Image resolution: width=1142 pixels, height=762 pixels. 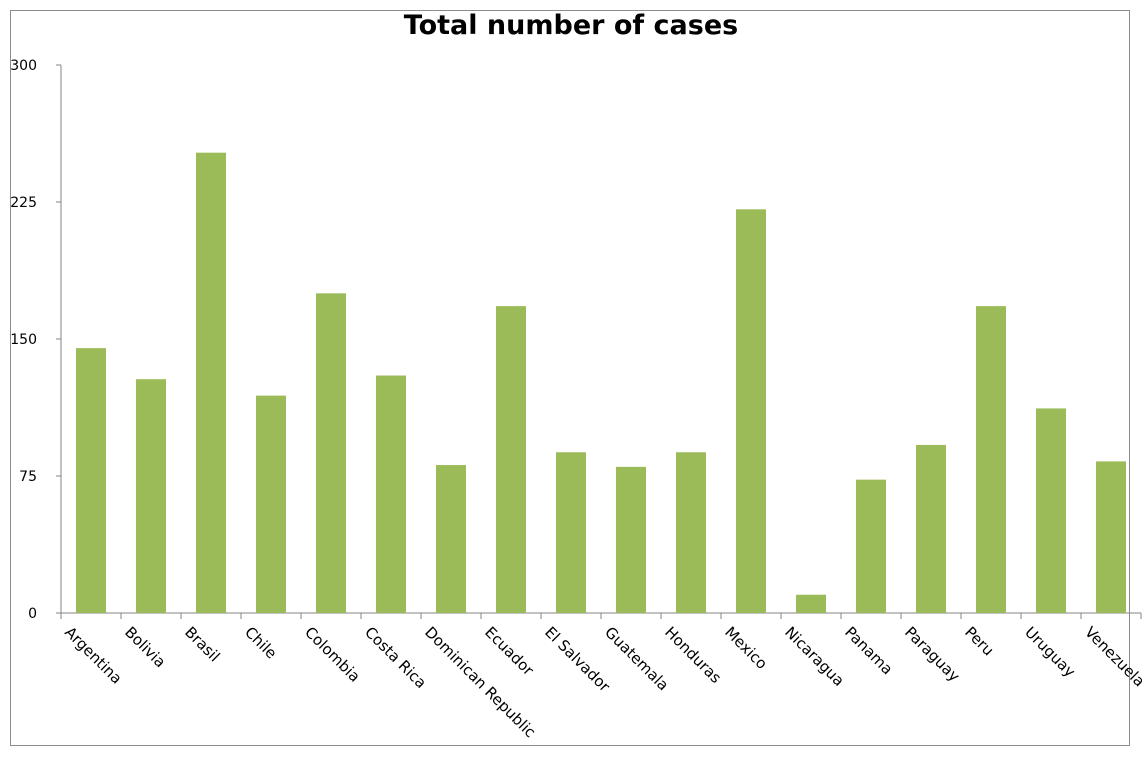 I want to click on bar-argentina, so click(x=91, y=480).